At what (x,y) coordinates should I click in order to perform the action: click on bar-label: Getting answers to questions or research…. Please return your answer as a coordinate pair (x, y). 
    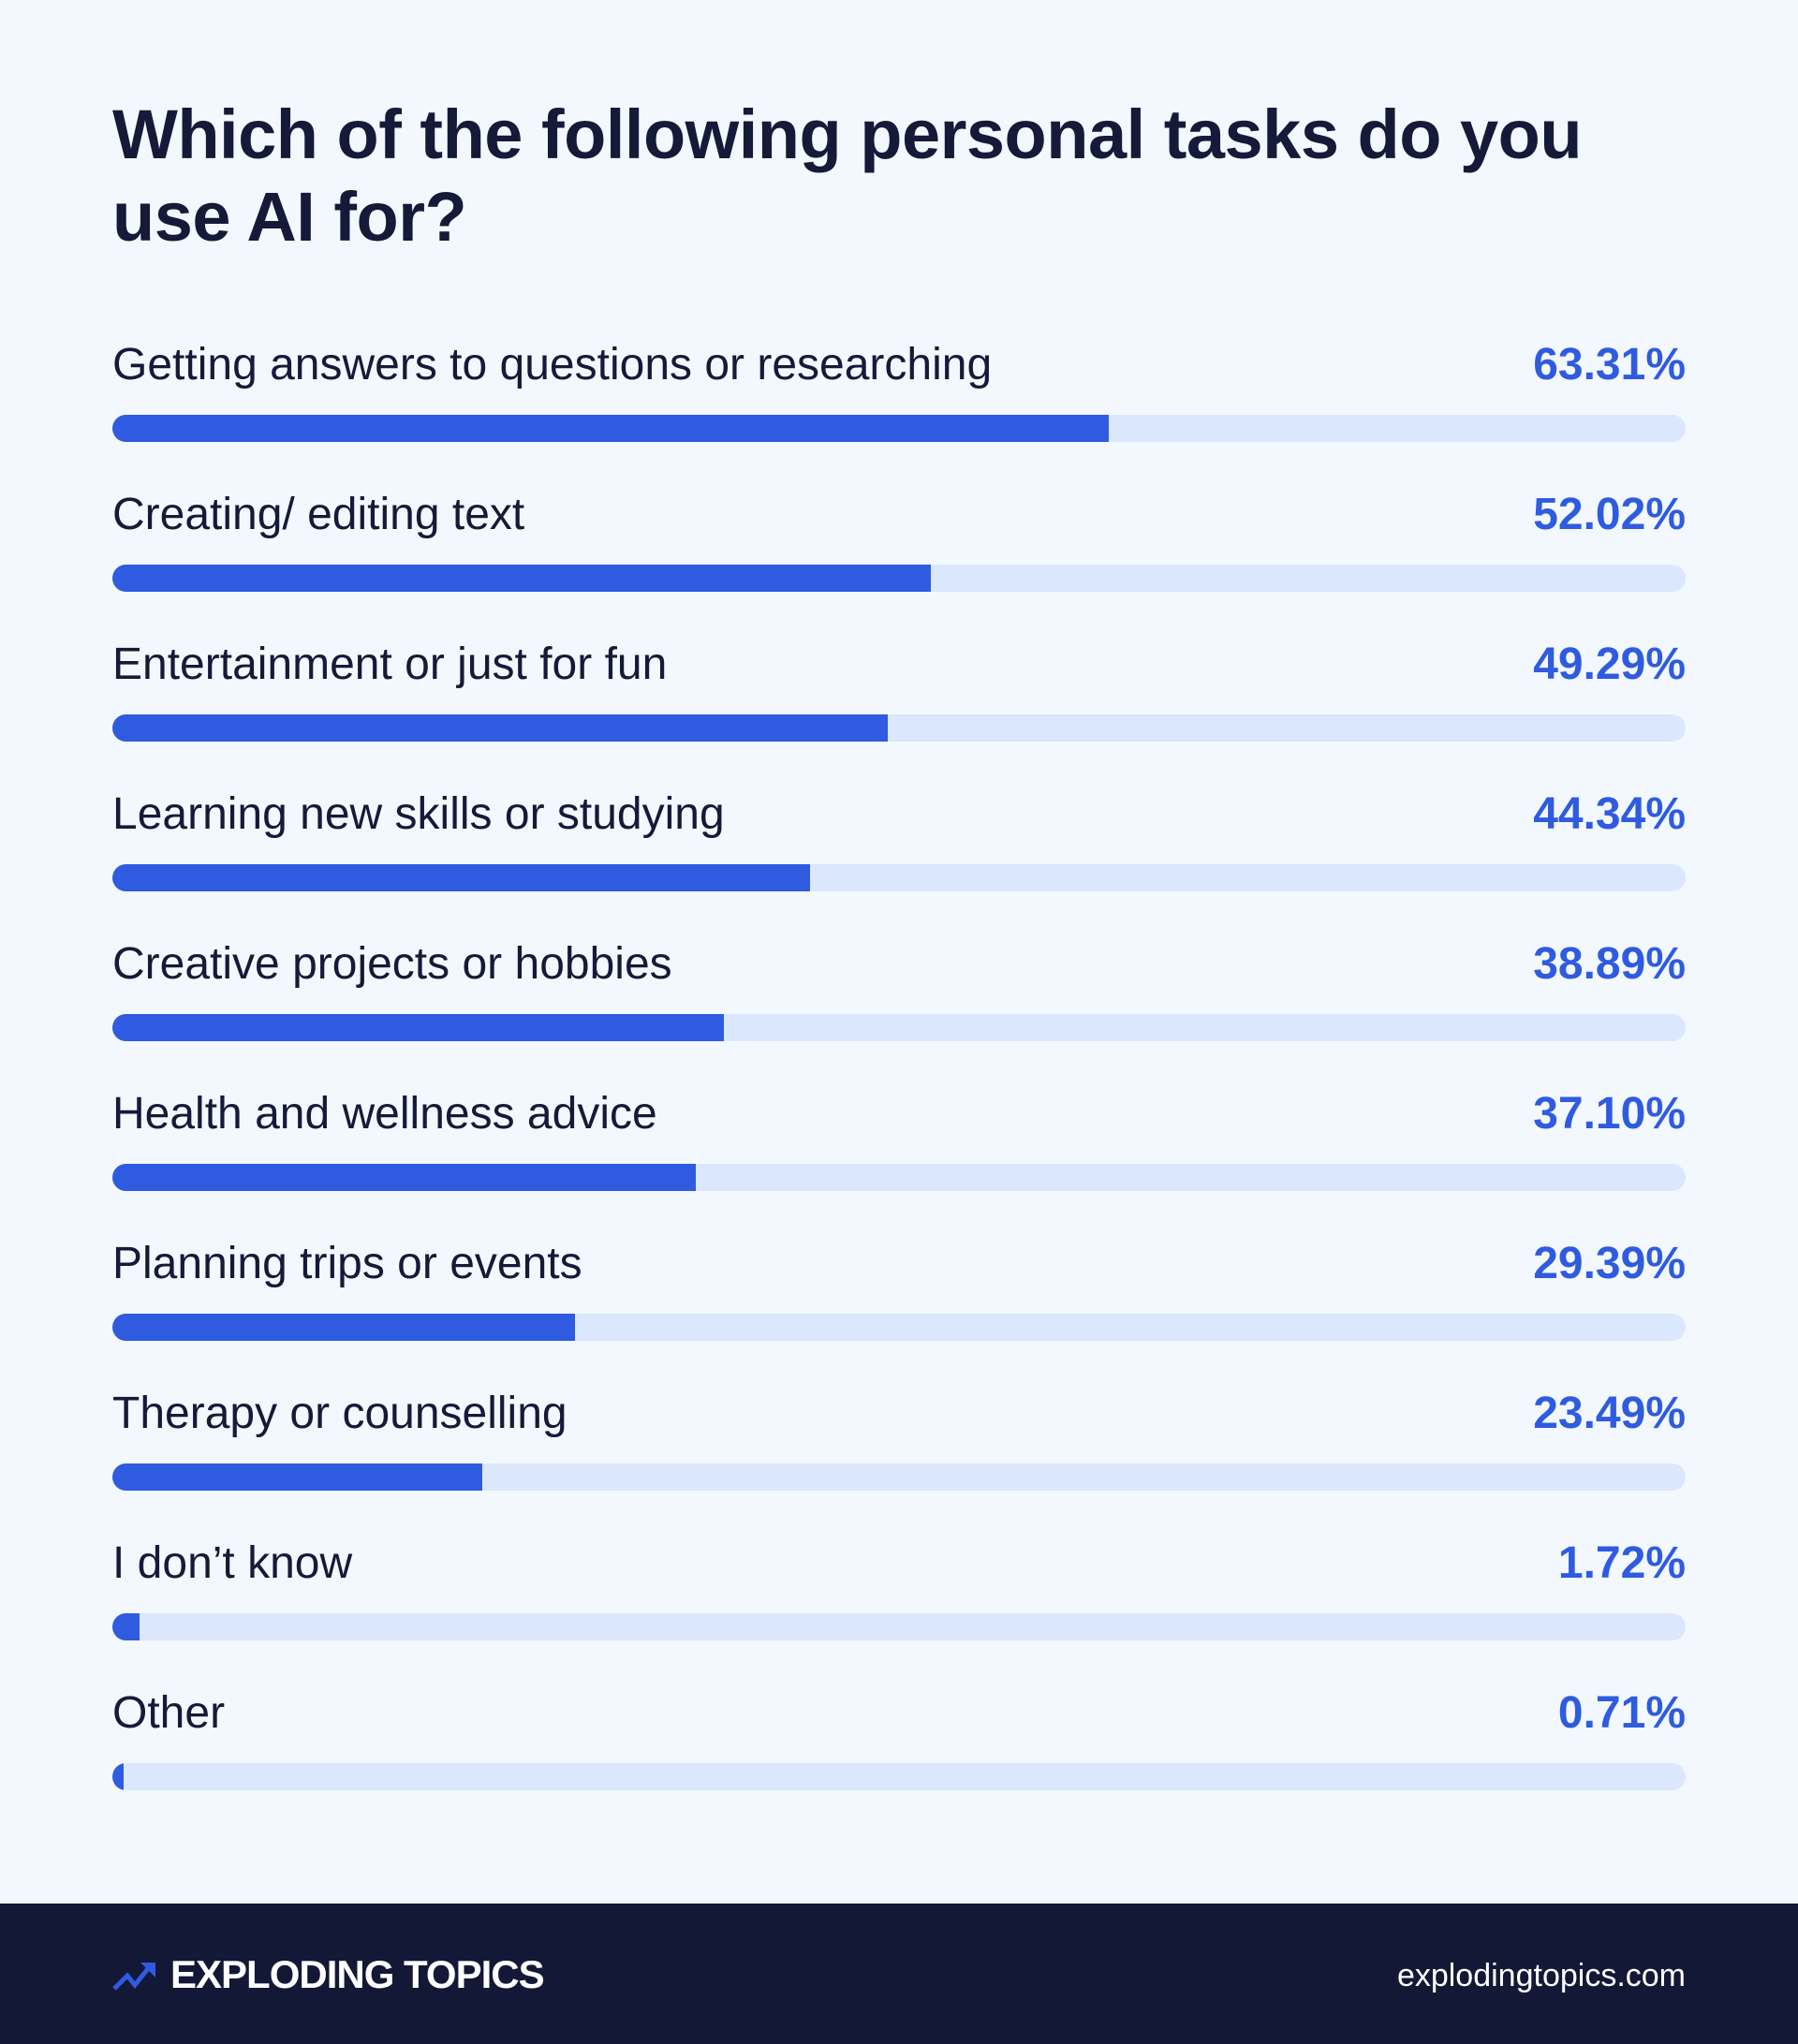
    Looking at the image, I should click on (552, 365).